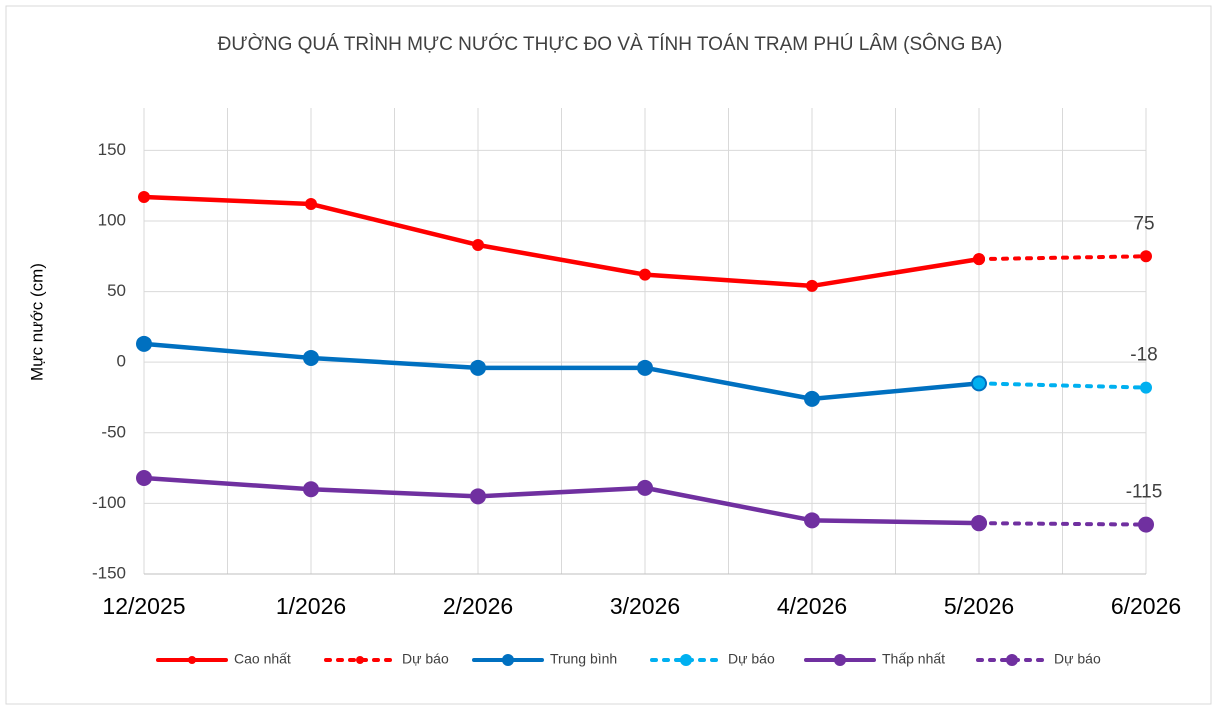 The height and width of the screenshot is (710, 1217). Describe the element at coordinates (112, 219) in the screenshot. I see `y-tick-label: 100` at that location.